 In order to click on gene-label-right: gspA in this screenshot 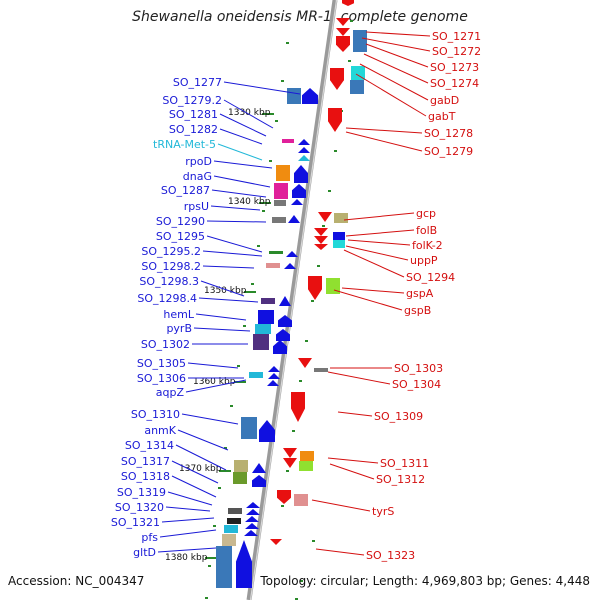, I will do `click(420, 293)`.